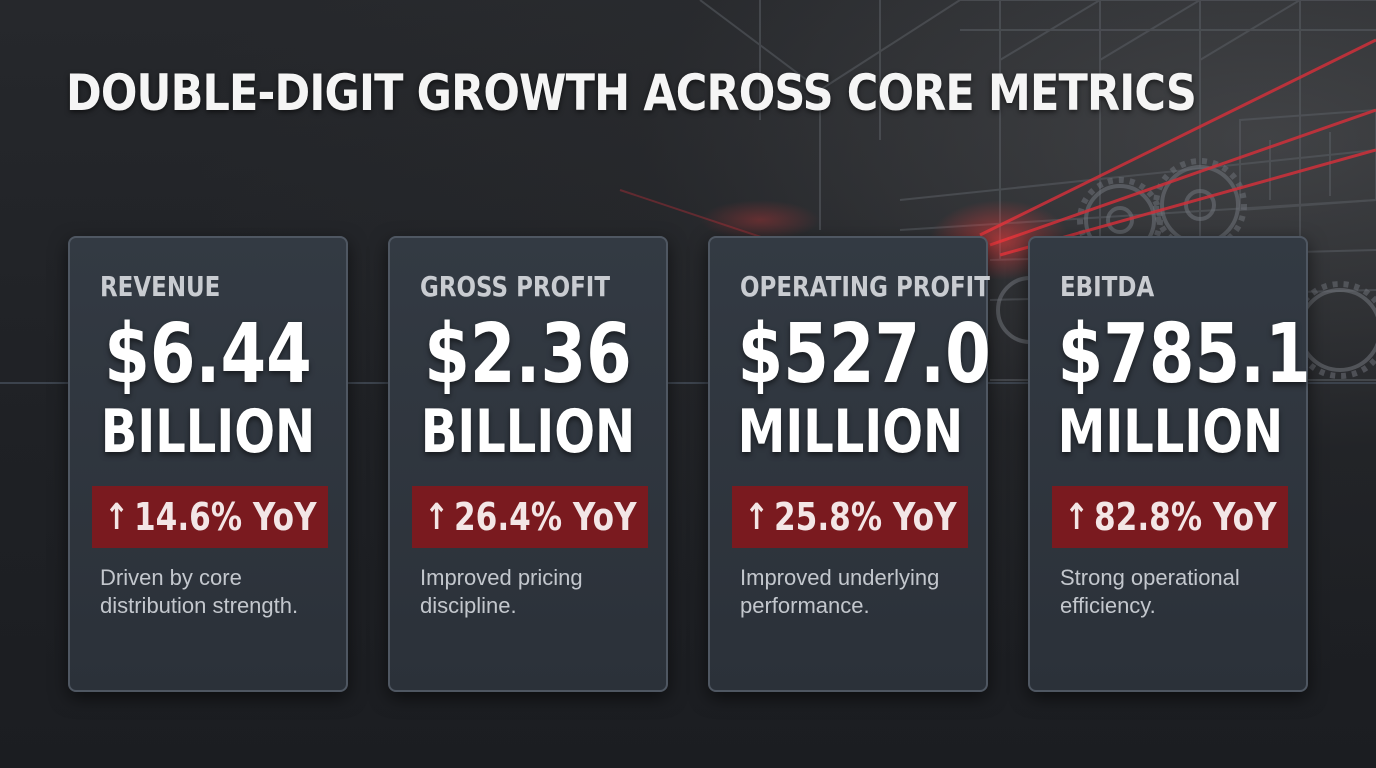  I want to click on card-label: REVENUE, so click(160, 286).